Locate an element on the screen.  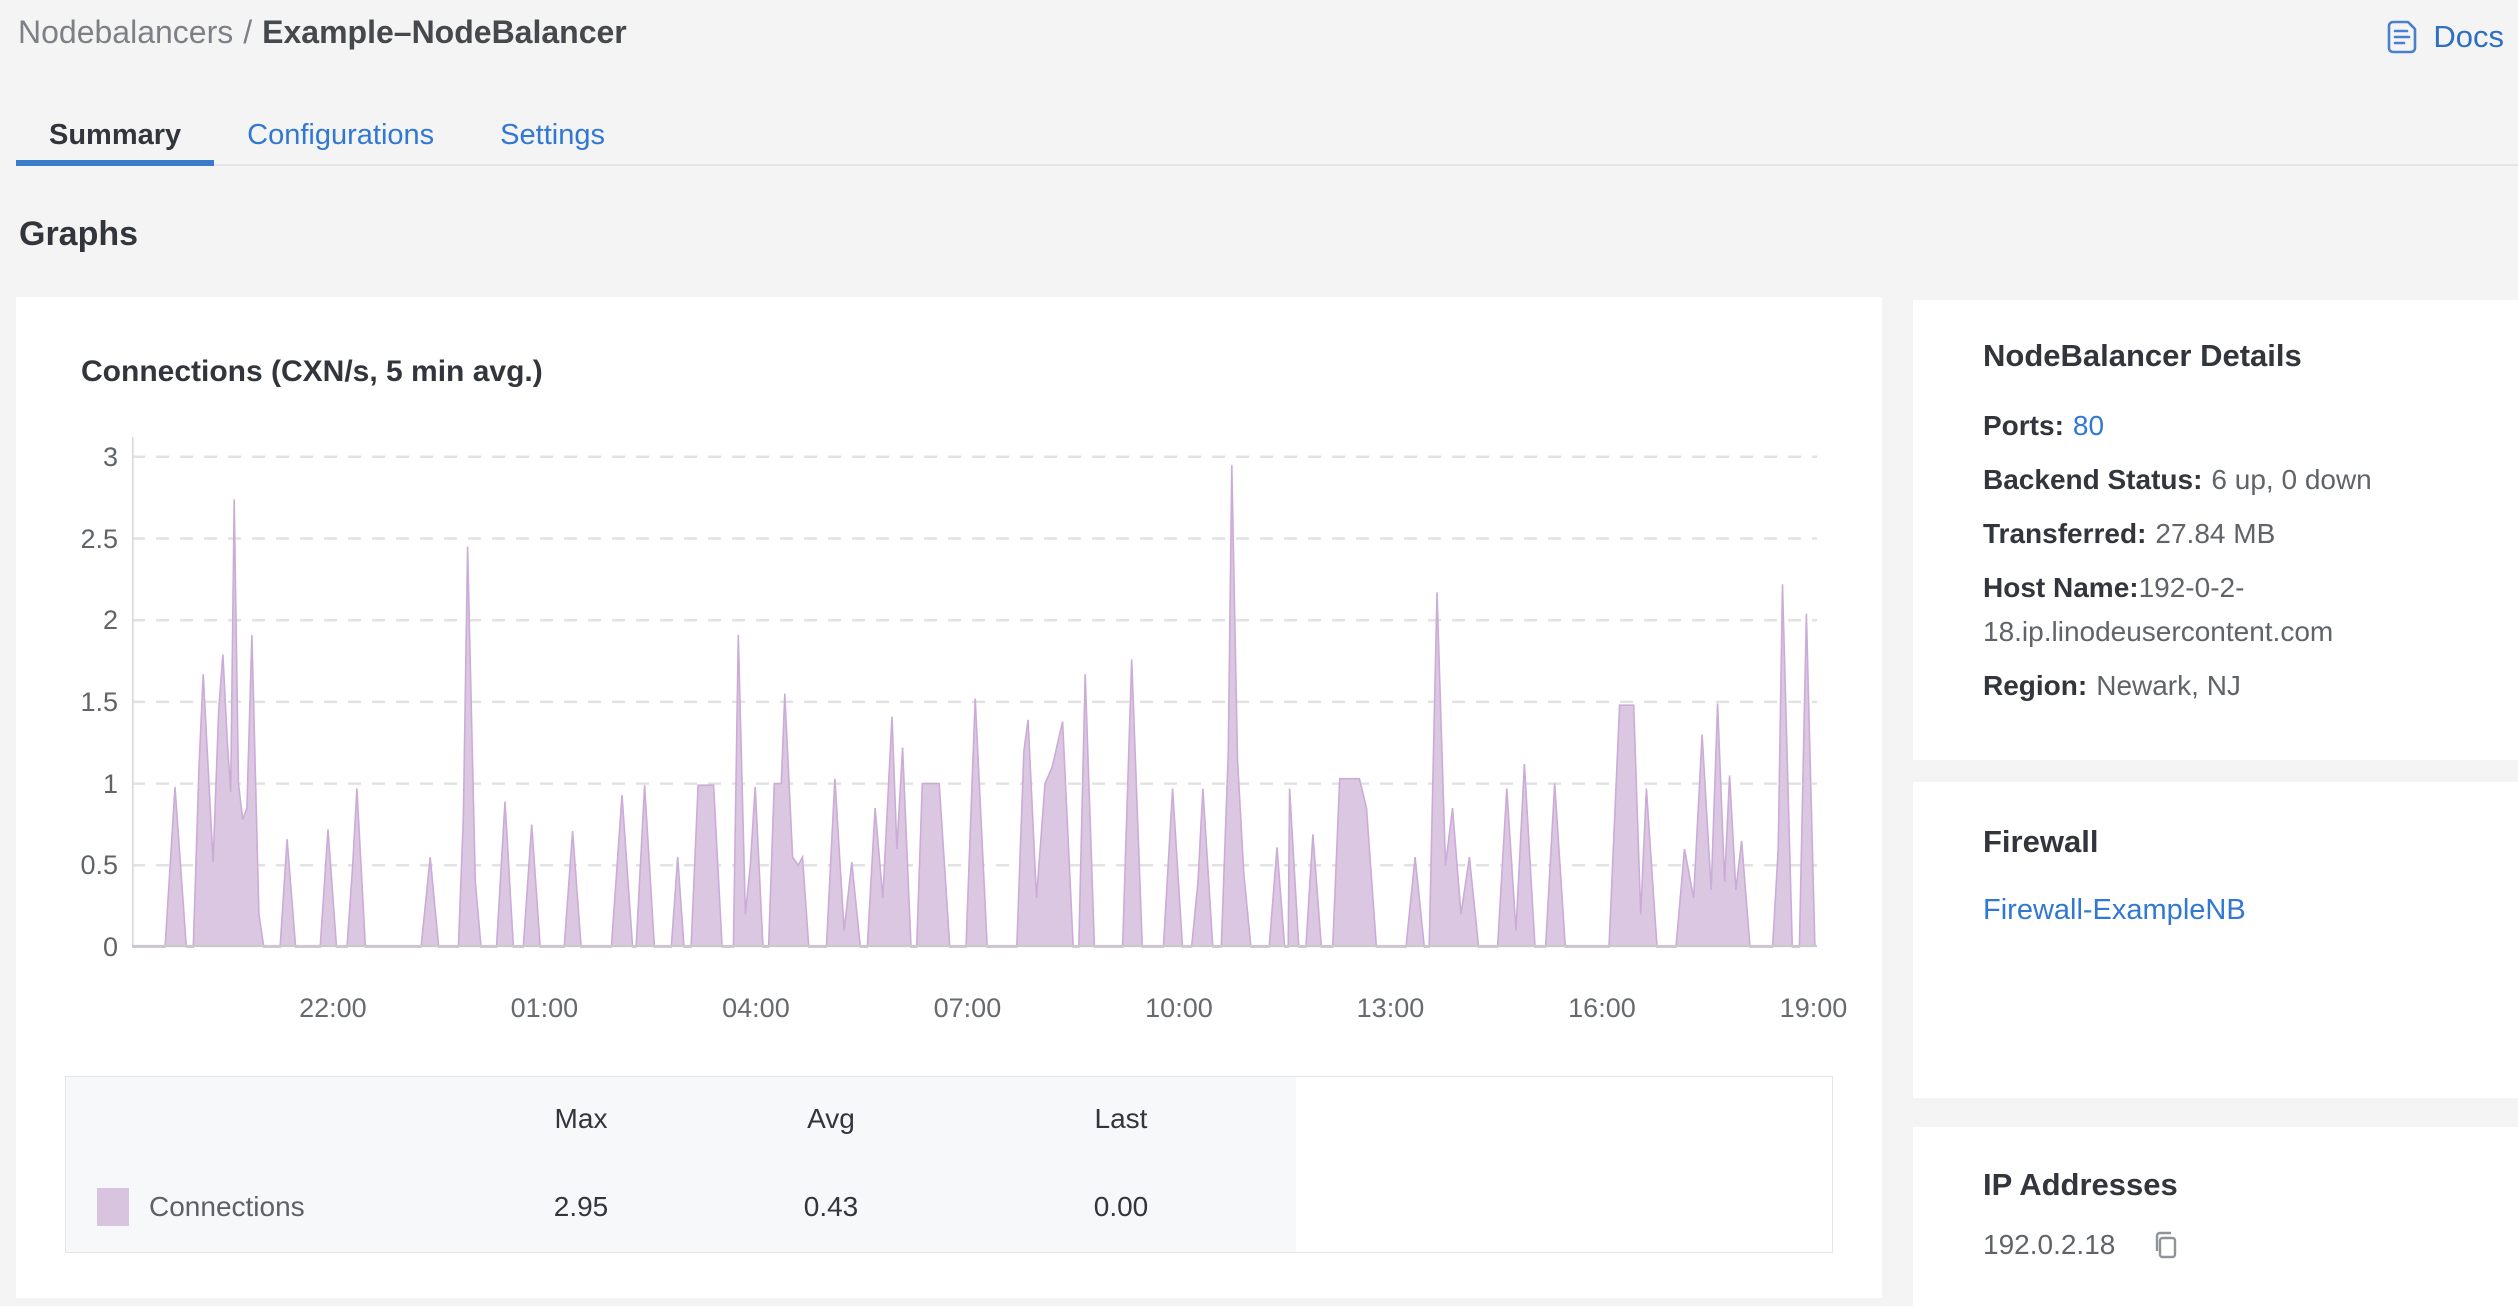
breadcrumb-current: Example–NodeBalancer is located at coordinates (444, 32).